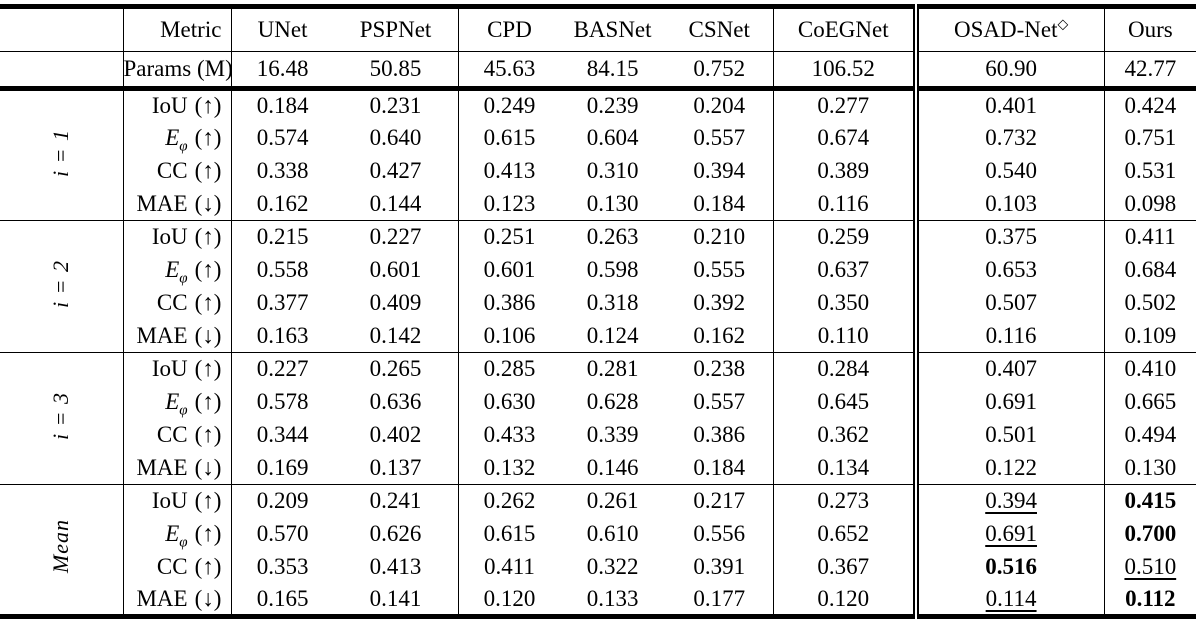  What do you see at coordinates (1010, 369) in the screenshot?
I see `value-cell: 0.407` at bounding box center [1010, 369].